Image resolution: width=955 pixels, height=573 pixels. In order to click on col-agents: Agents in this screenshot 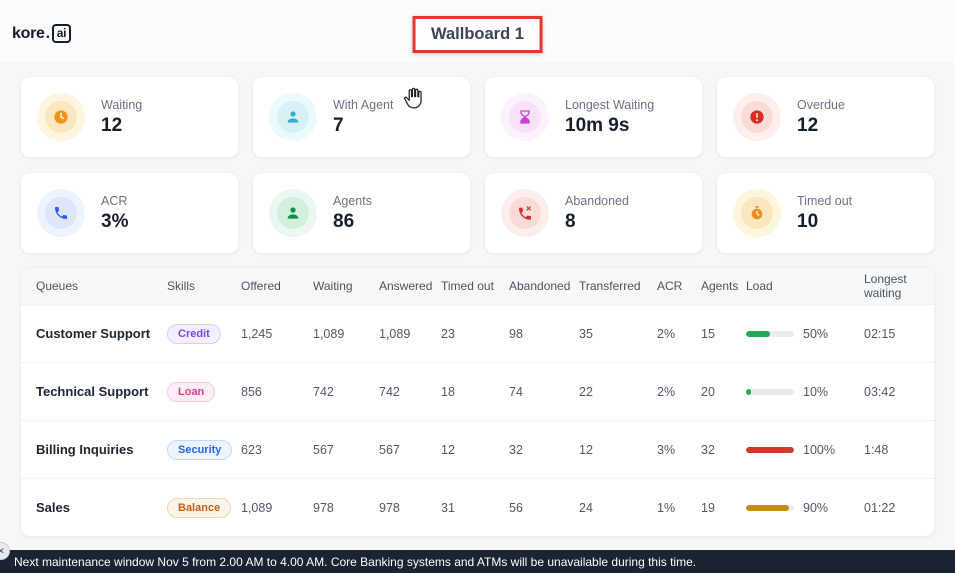, I will do `click(720, 286)`.